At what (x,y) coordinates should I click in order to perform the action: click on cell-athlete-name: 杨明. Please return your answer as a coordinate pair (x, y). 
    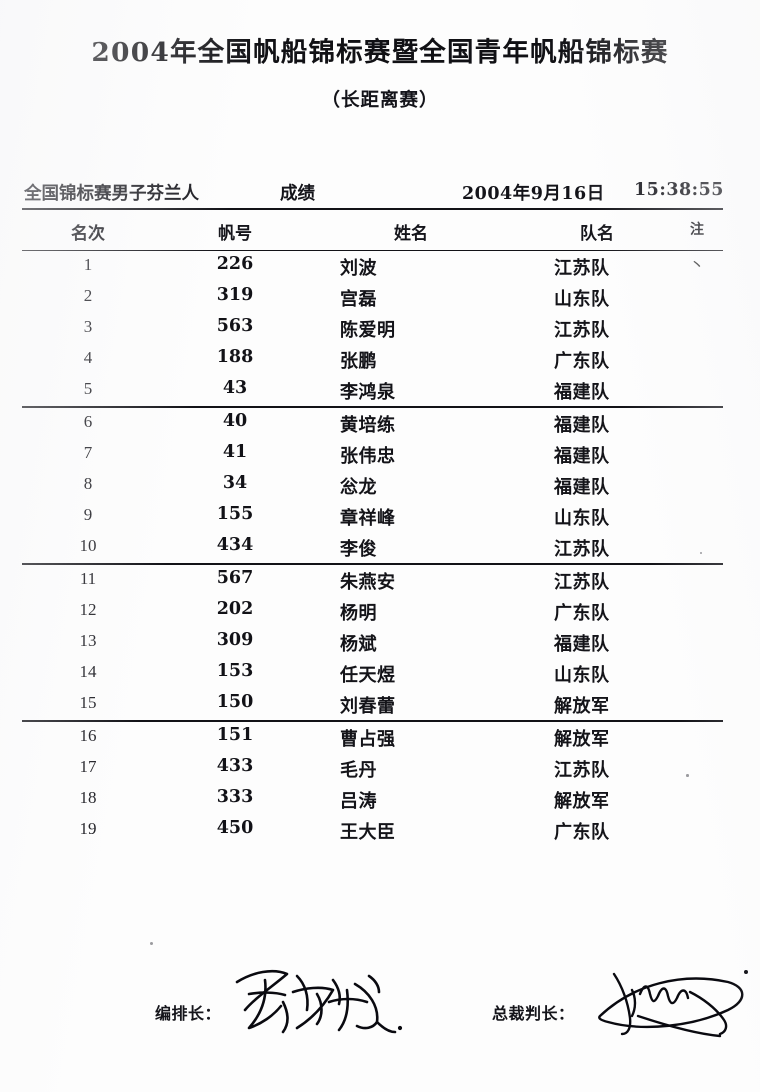
    Looking at the image, I should click on (358, 613).